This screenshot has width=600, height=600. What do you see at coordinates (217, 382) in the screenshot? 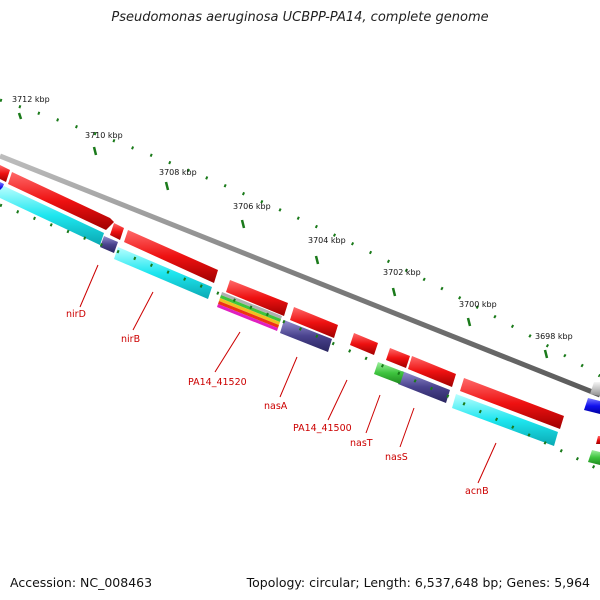
I see `gene-label-PA14_41520: PA14_41520` at bounding box center [217, 382].